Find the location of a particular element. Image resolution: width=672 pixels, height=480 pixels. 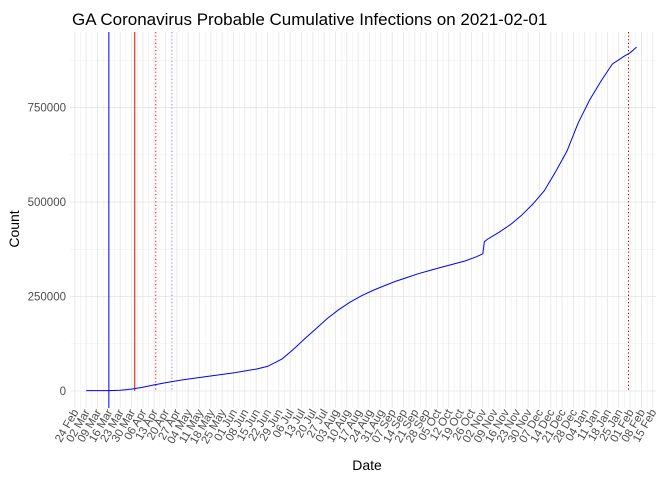

y-tick-label: 0 is located at coordinates (63, 392).